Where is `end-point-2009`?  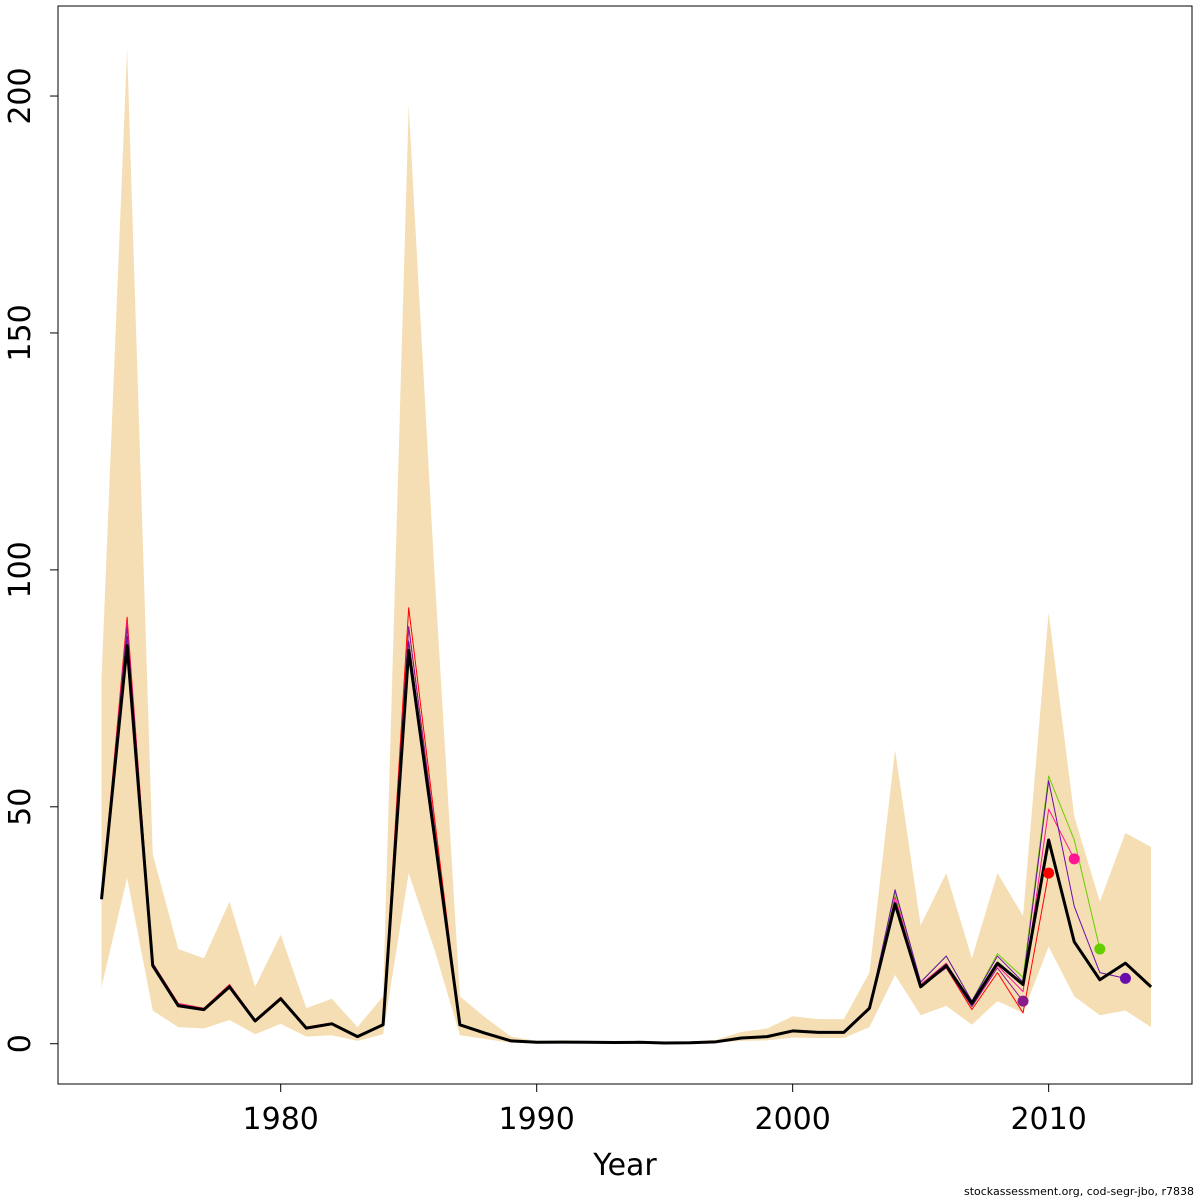
end-point-2009 is located at coordinates (1023, 1001).